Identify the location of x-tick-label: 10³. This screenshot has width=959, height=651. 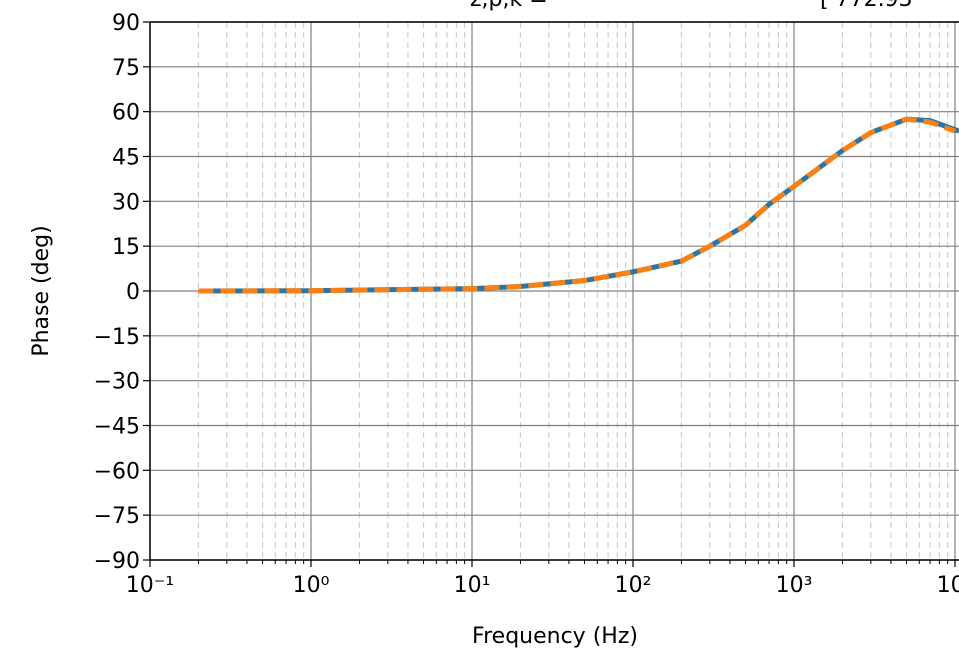
(794, 585).